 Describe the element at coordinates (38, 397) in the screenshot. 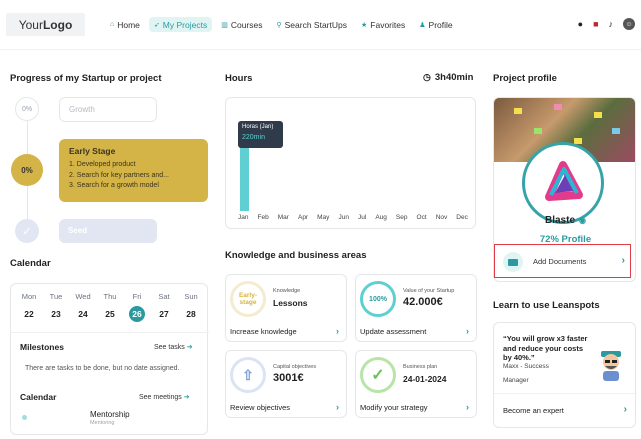

I see `calendar-sub-title: Calendar` at that location.